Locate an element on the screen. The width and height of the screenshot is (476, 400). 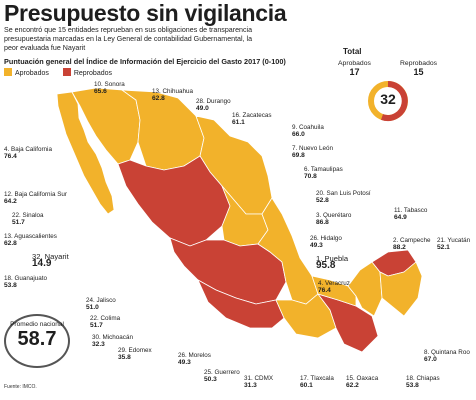
label-yucatan: 21. Yucatán 52.1 is located at coordinates (454, 244).